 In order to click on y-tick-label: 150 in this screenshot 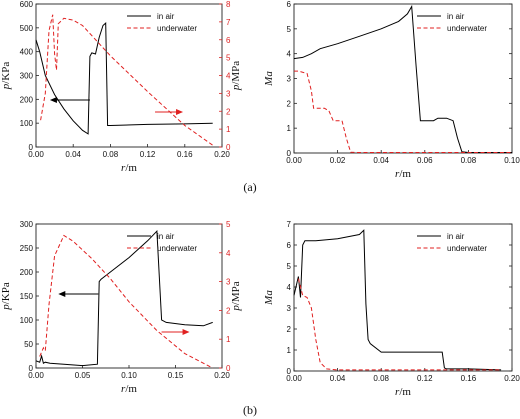, I will do `click(27, 296)`.